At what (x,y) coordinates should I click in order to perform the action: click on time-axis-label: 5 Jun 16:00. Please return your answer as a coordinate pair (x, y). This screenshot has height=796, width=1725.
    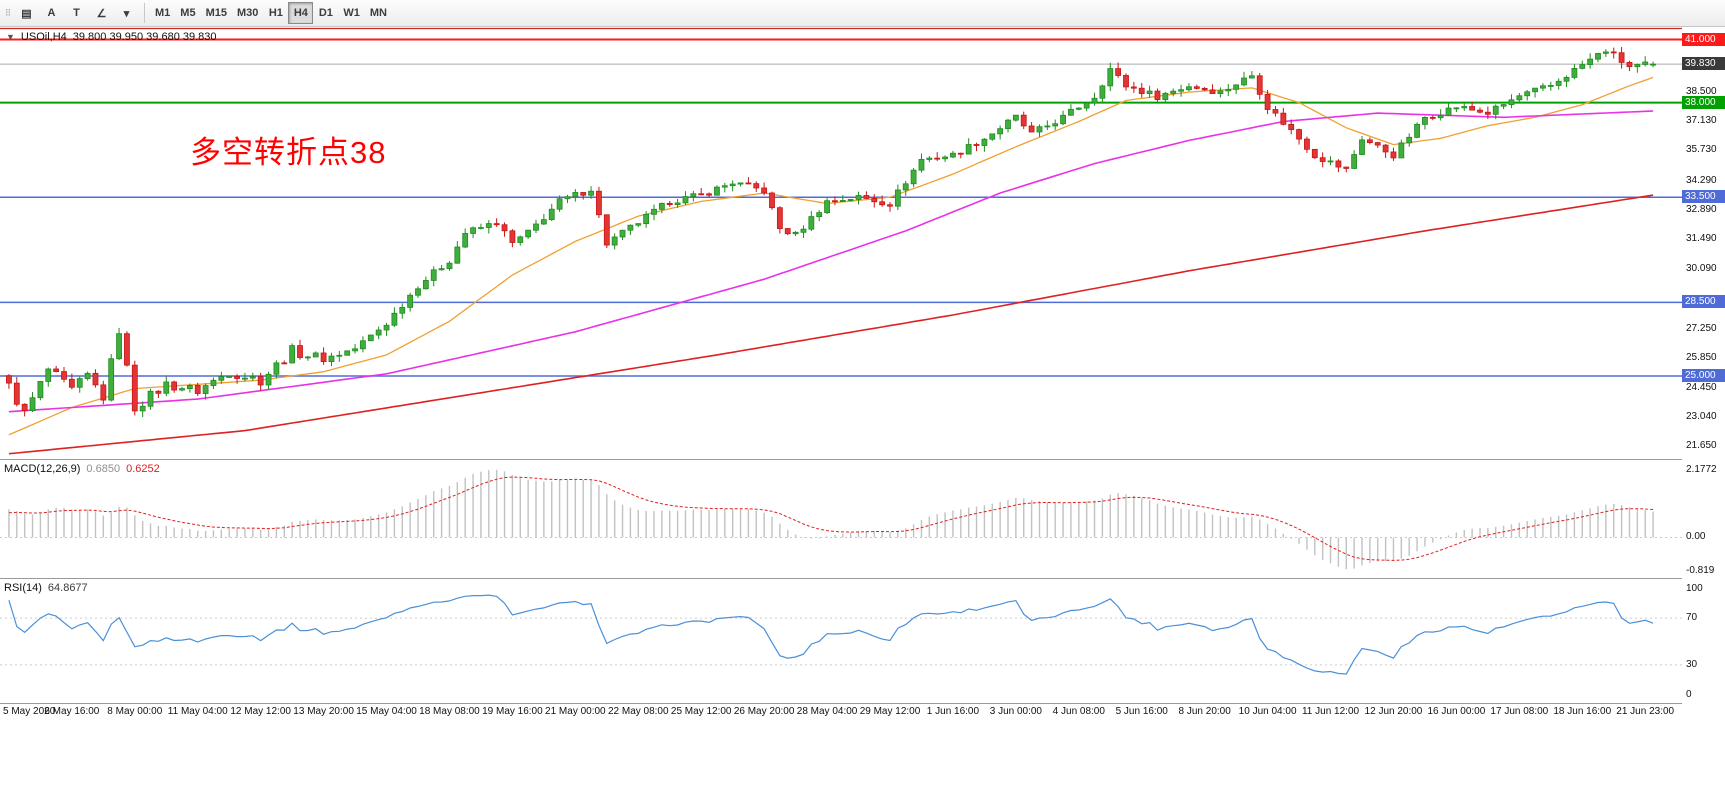
    Looking at the image, I should click on (1141, 711).